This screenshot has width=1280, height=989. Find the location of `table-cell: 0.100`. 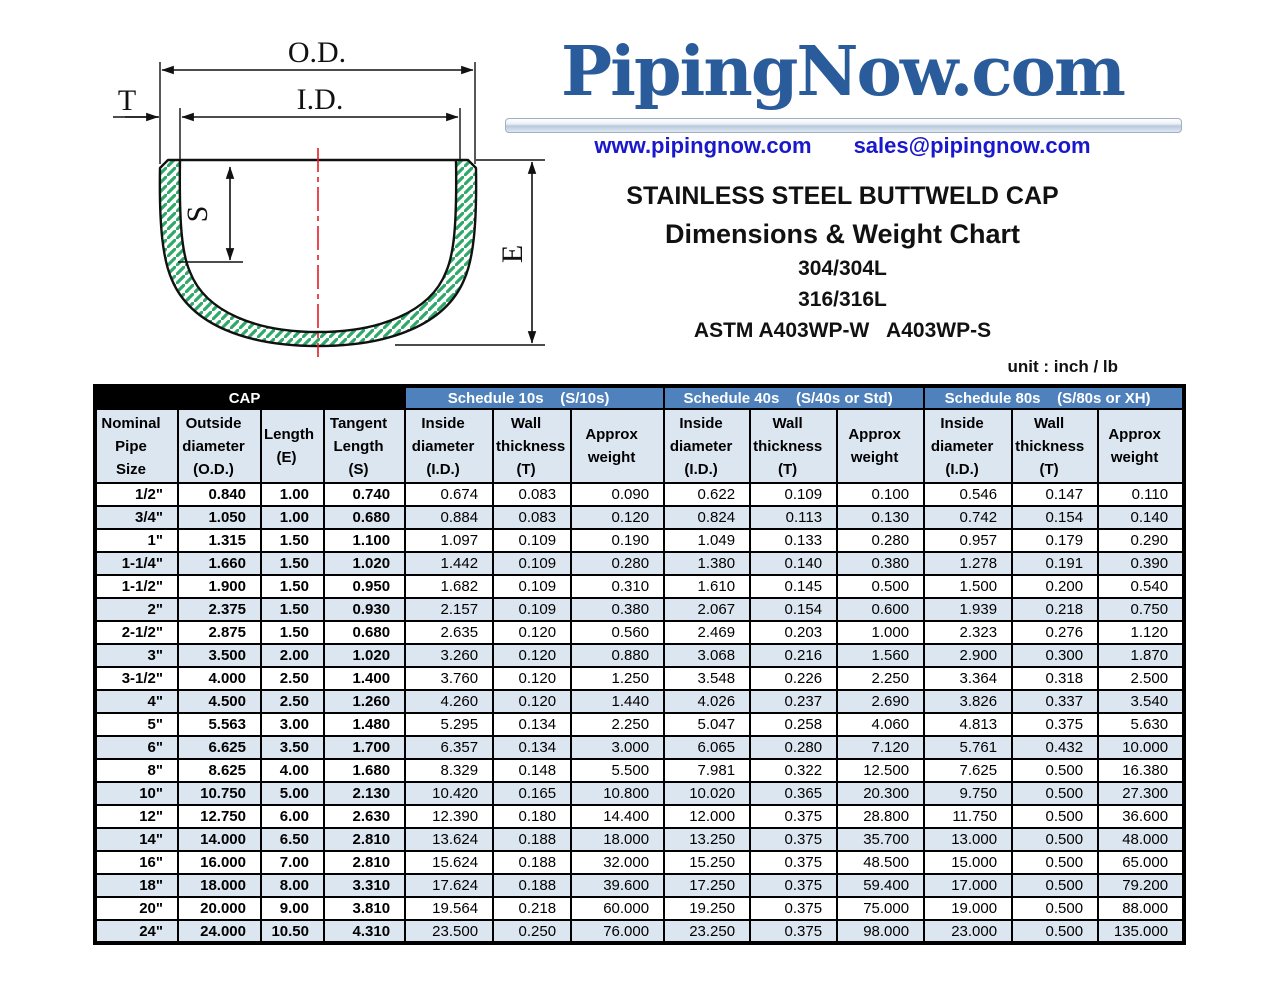

table-cell: 0.100 is located at coordinates (881, 494).